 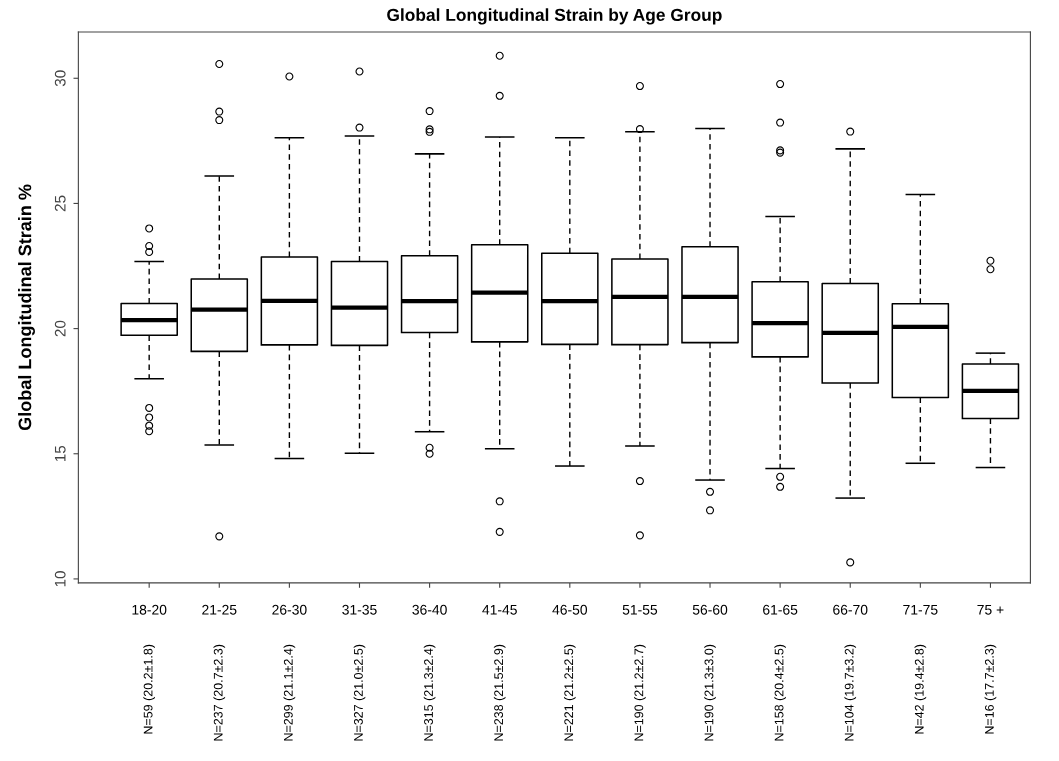 What do you see at coordinates (554, 16) in the screenshot?
I see `chart-title: Global Longitudinal Strain by Age Group` at bounding box center [554, 16].